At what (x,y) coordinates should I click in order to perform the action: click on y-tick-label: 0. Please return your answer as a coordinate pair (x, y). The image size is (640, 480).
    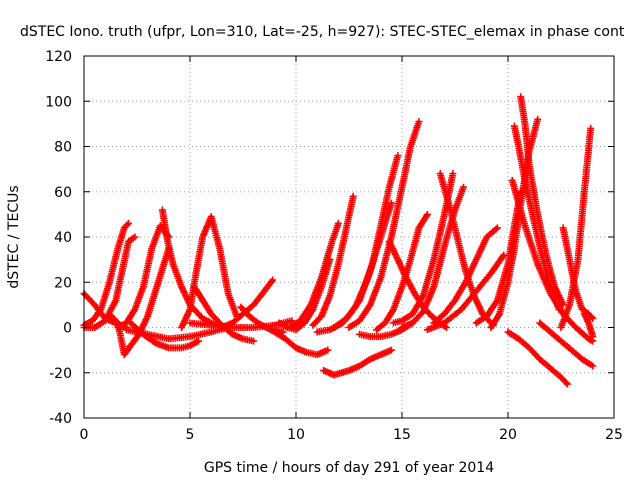
    Looking at the image, I should click on (67, 329).